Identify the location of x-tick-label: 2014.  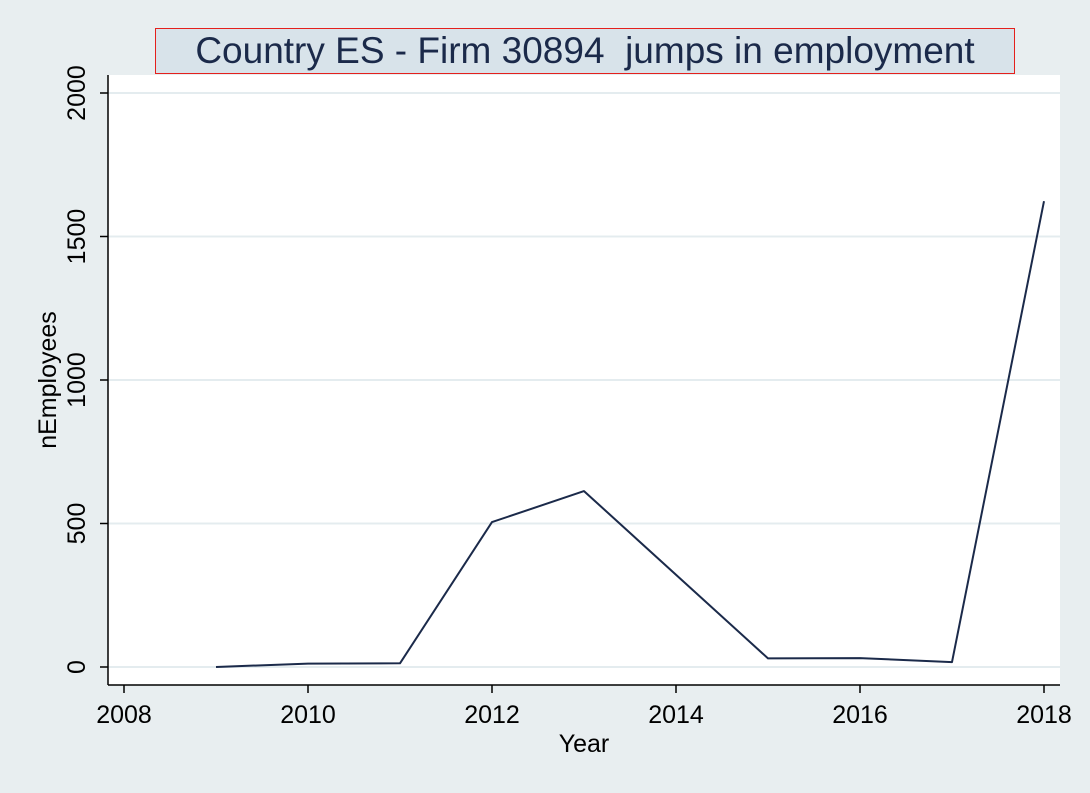
(676, 715).